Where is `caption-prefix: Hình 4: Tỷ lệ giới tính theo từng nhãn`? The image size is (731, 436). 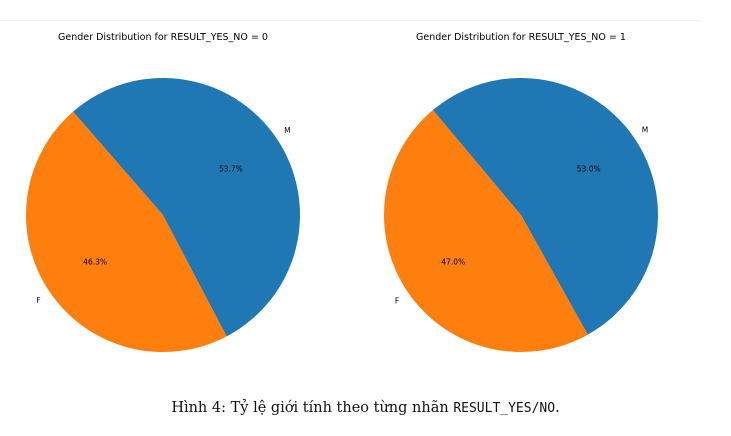 caption-prefix: Hình 4: Tỷ lệ giới tính theo từng nhãn is located at coordinates (312, 408).